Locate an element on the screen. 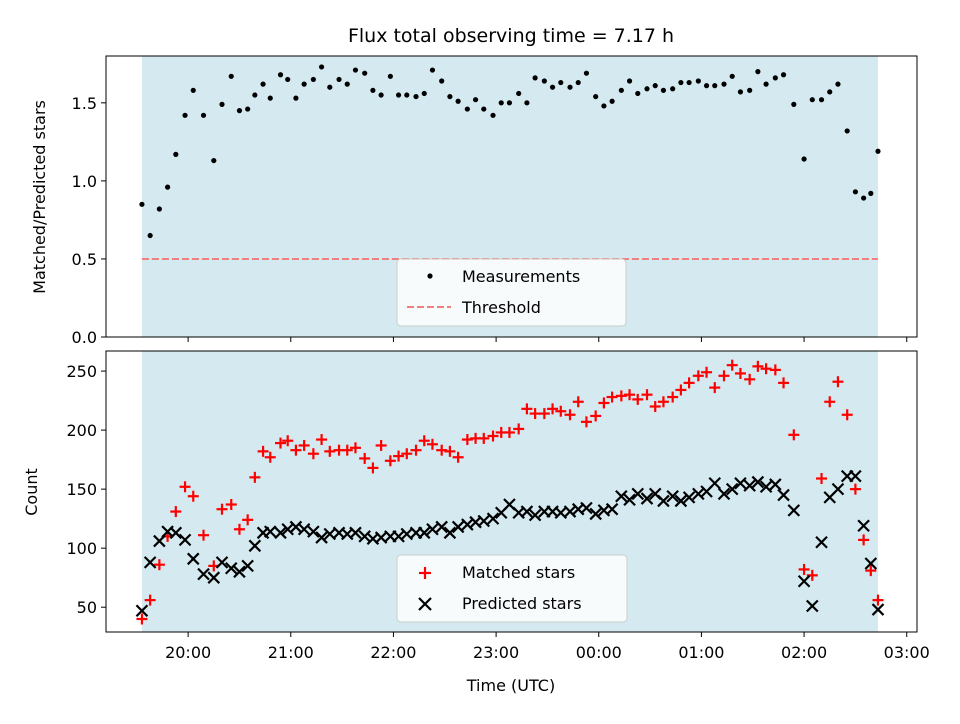 The height and width of the screenshot is (724, 960). top-y-ticks: 0.0 0.5 1.0 1.5 is located at coordinates (89, 220).